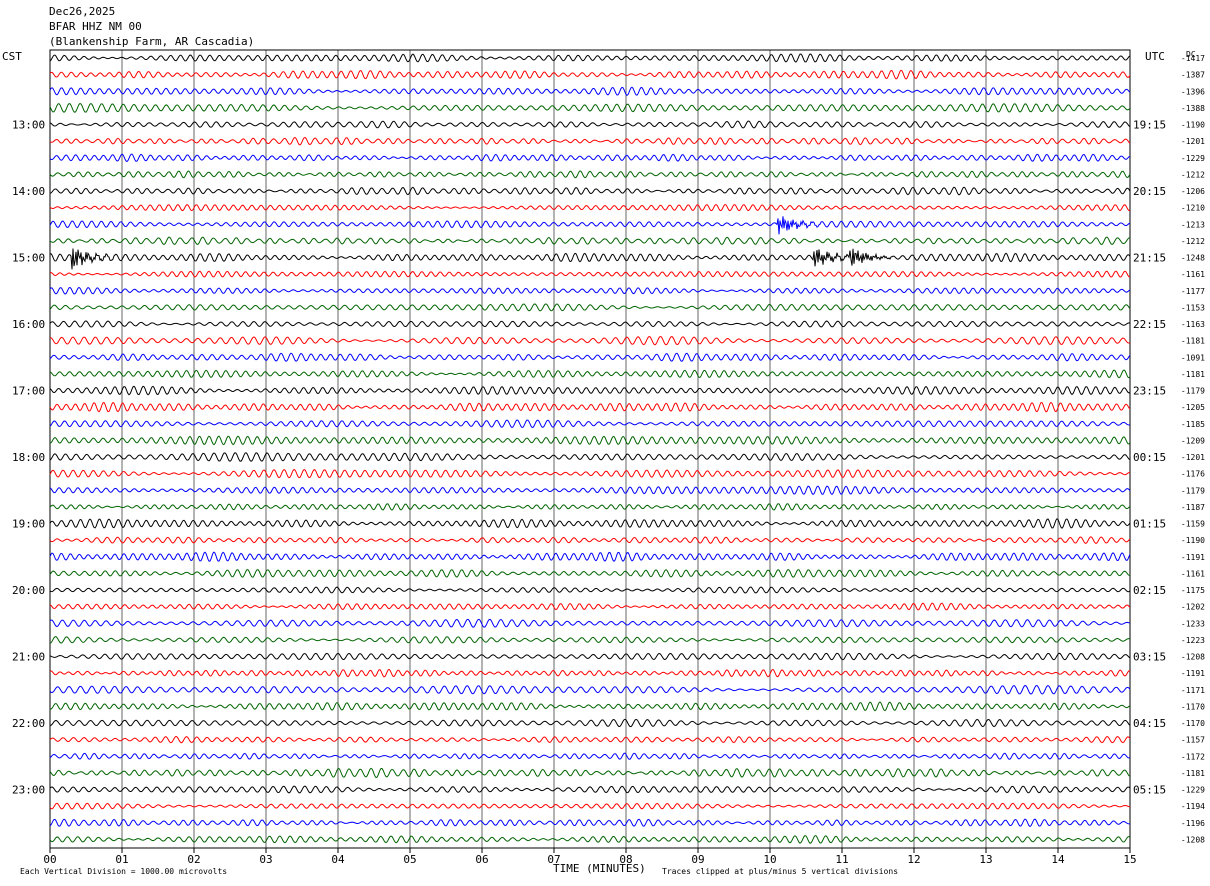  I want to click on right-hour-label: 04:15, so click(1149, 723).